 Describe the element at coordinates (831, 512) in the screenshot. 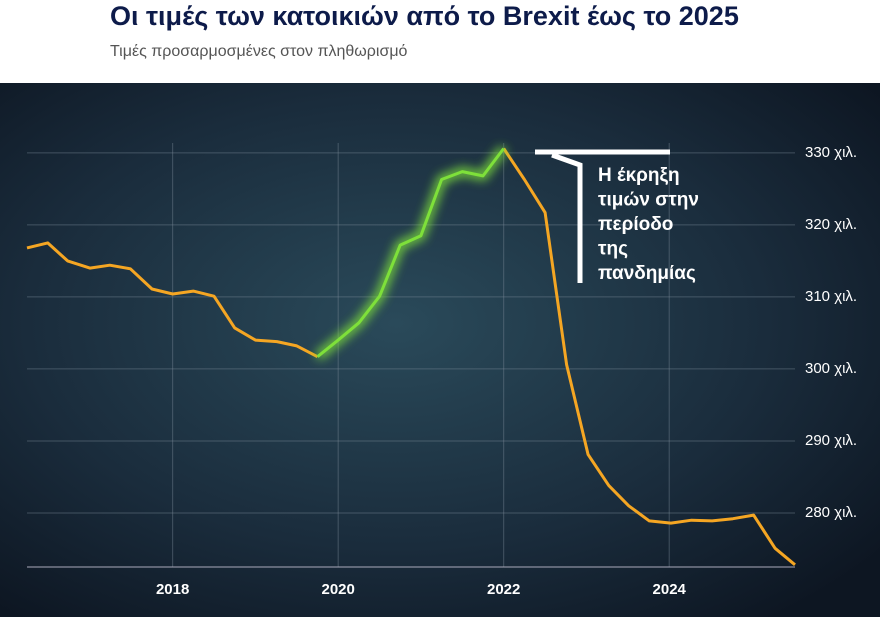

I see `y-tick-label: 280 χιλ.` at that location.